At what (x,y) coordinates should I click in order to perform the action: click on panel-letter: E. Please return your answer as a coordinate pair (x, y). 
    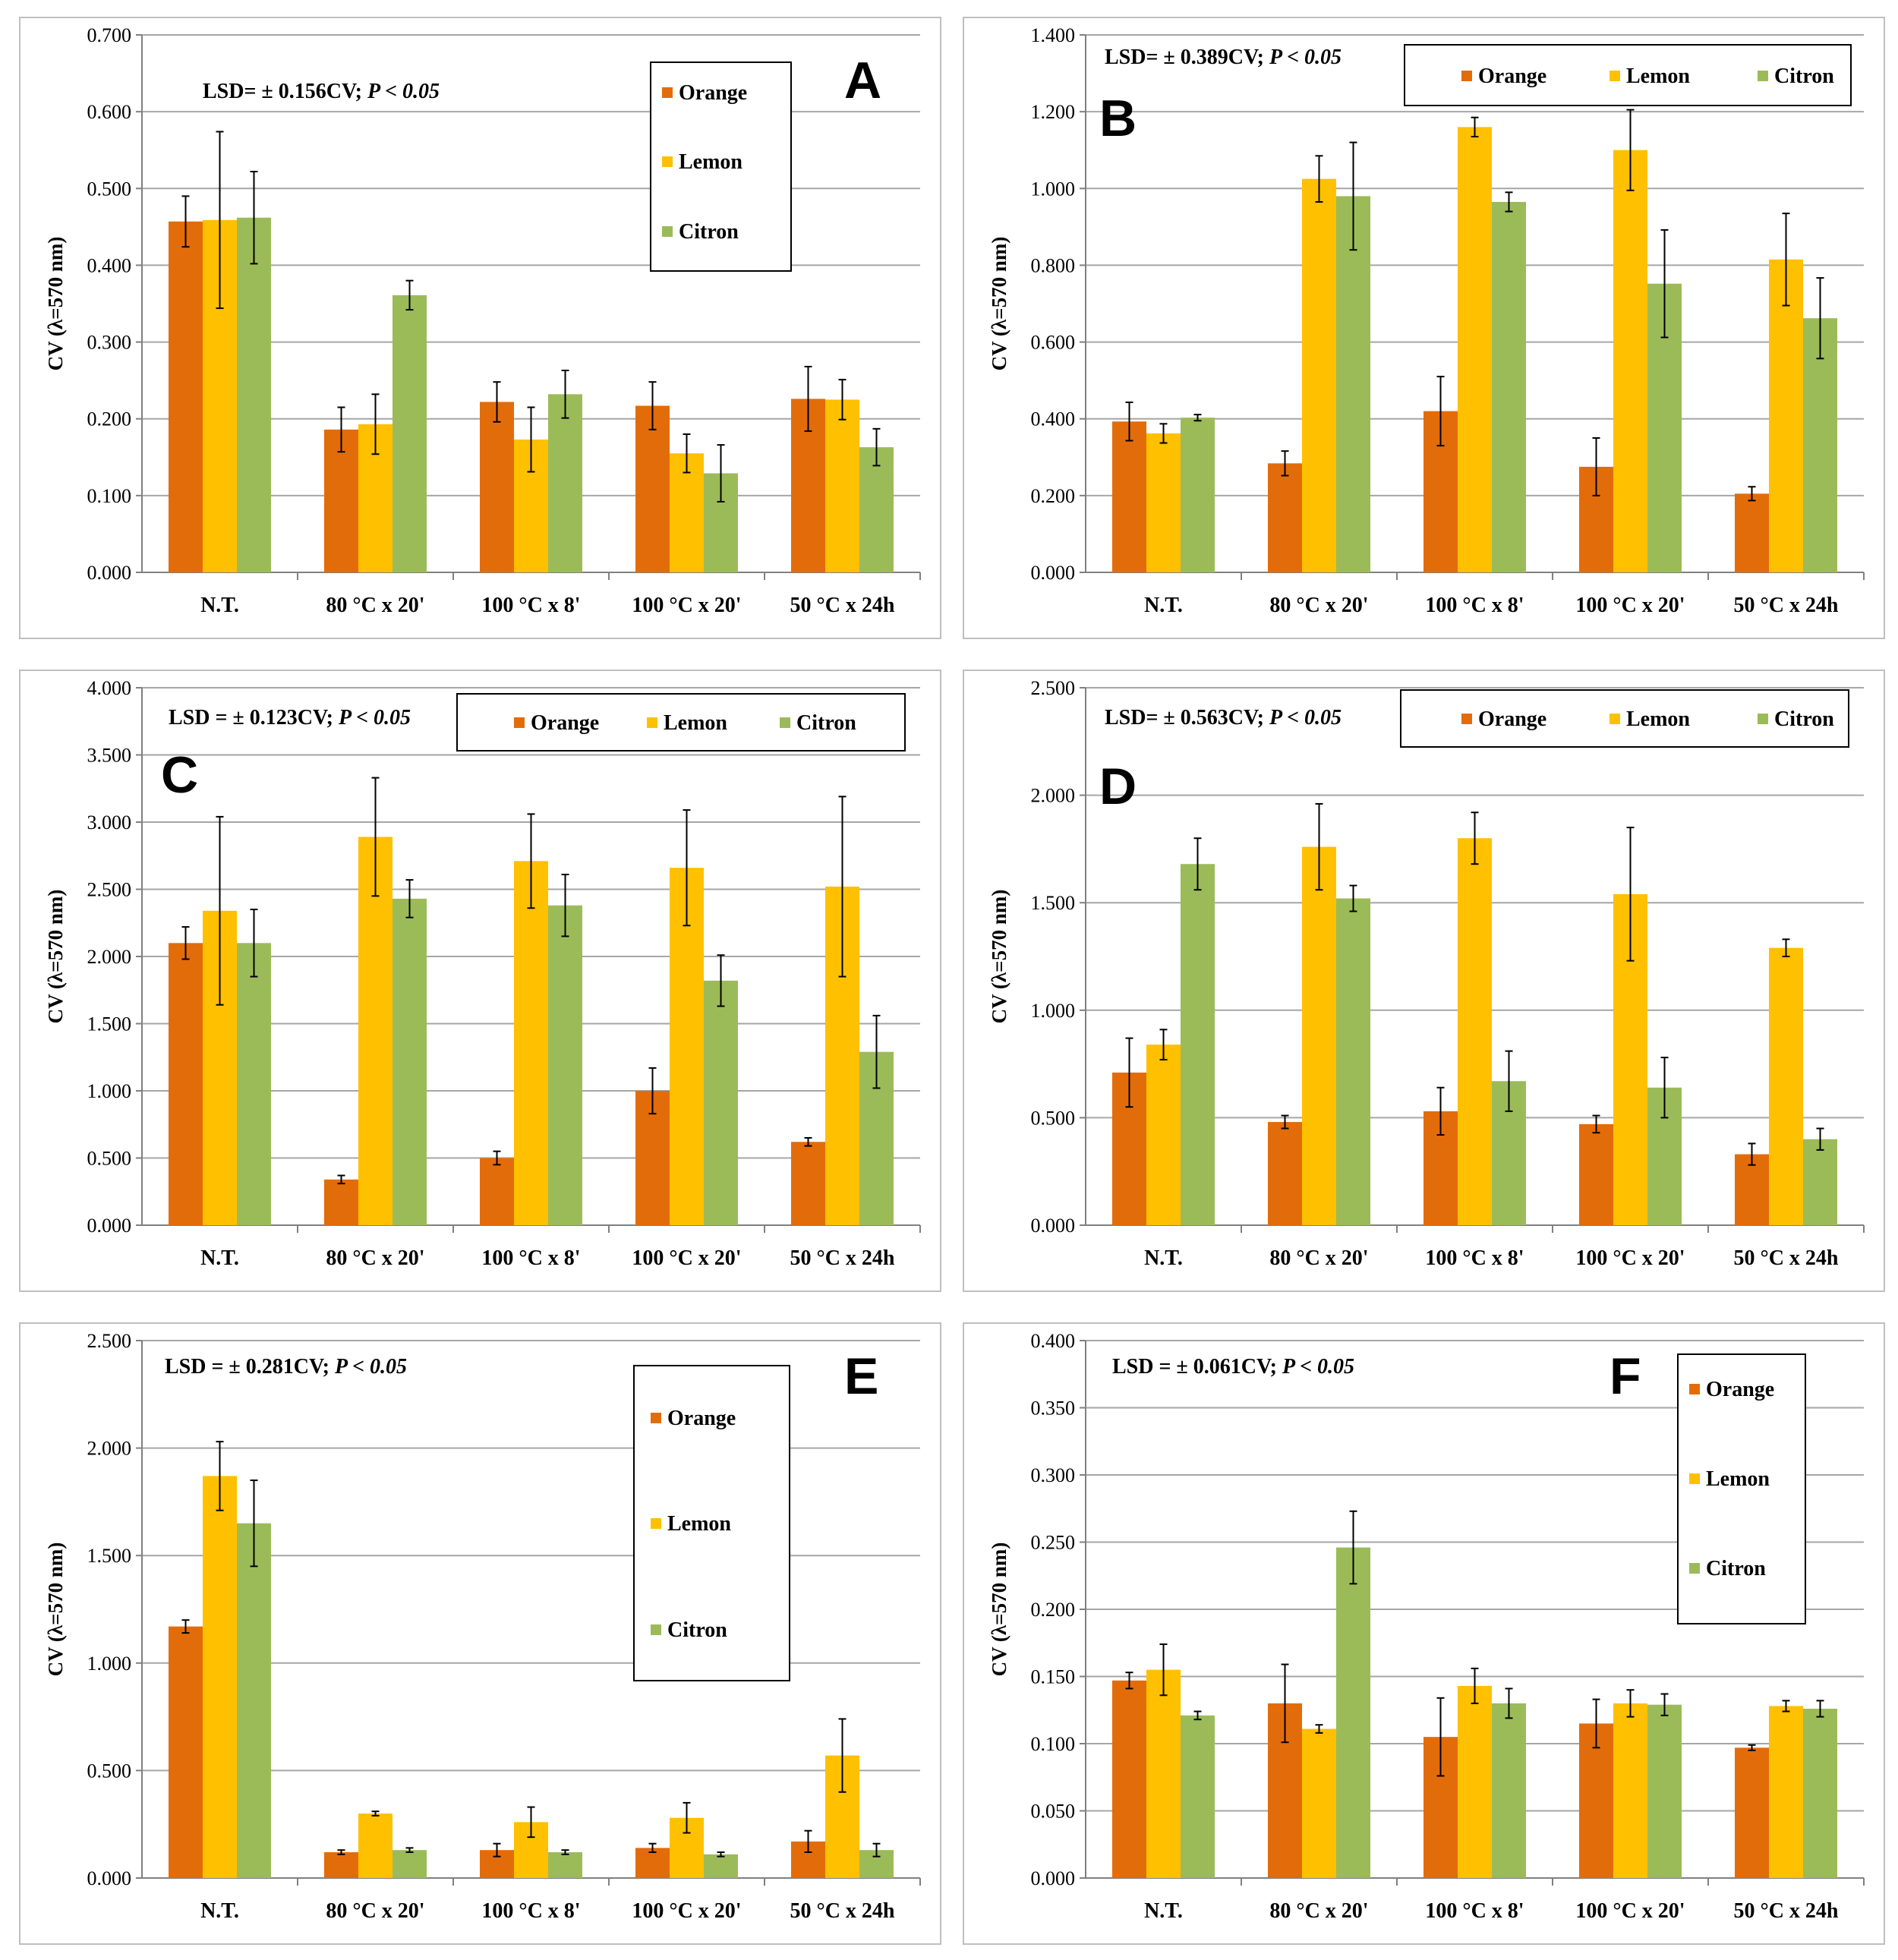
    Looking at the image, I should click on (861, 1376).